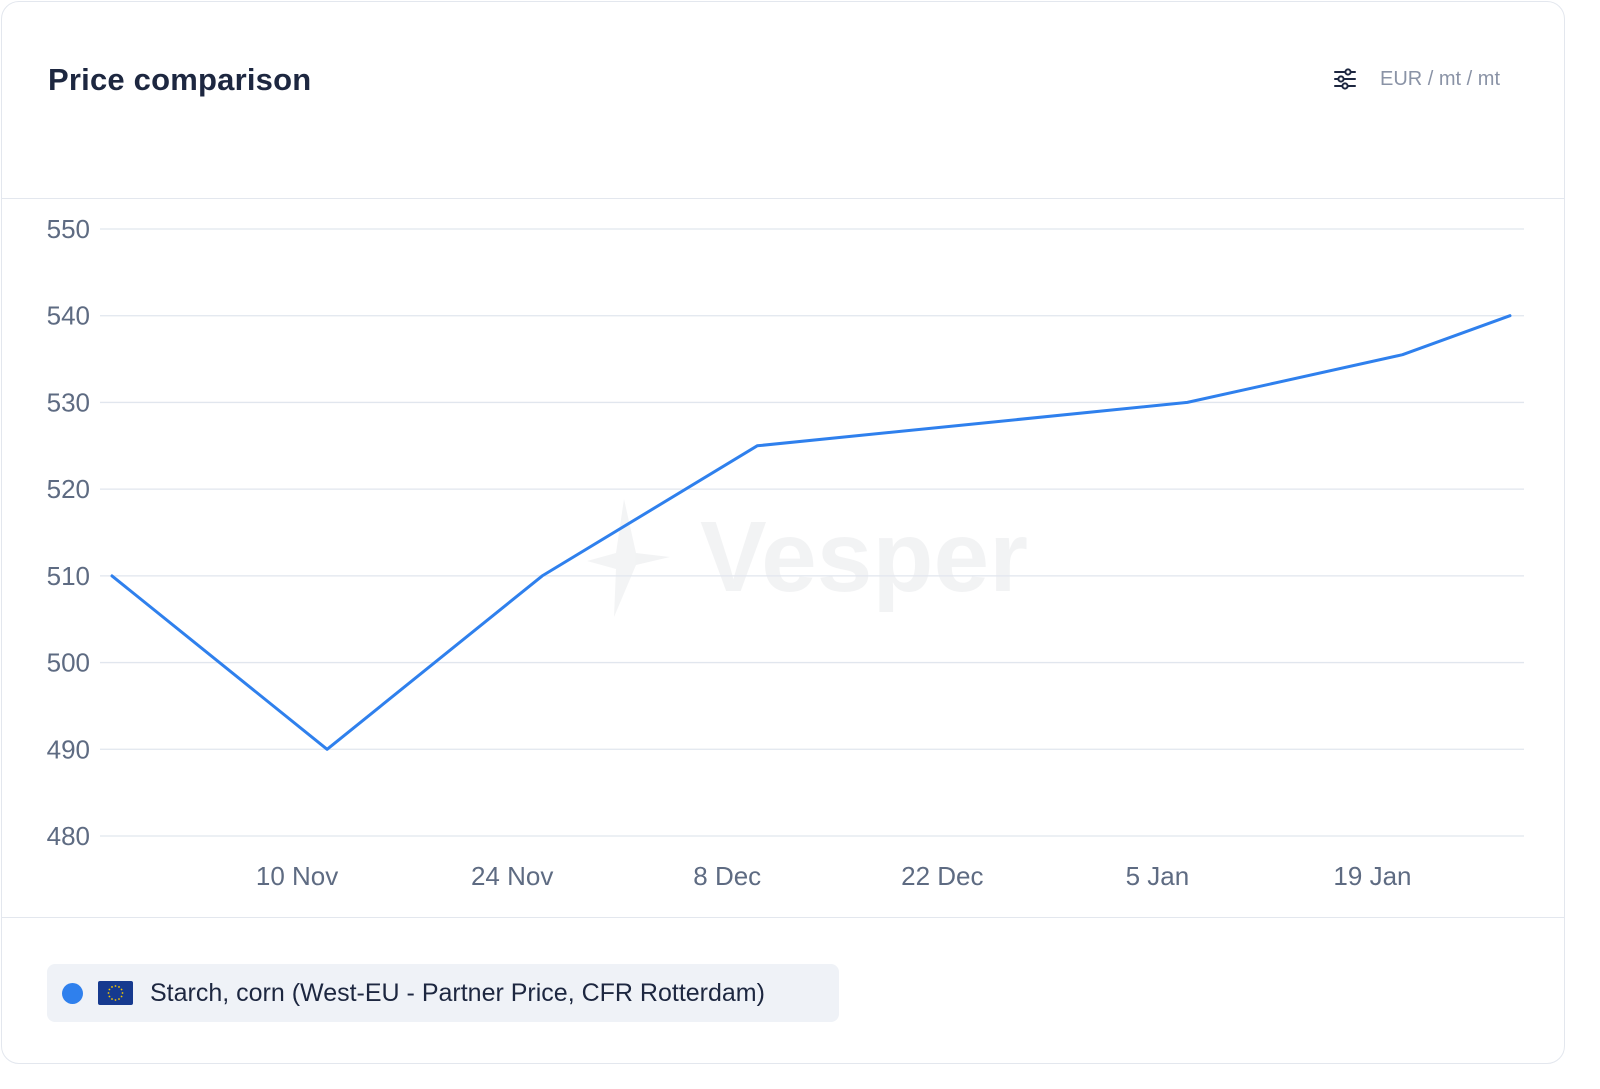 The height and width of the screenshot is (1089, 1600). I want to click on sliders-icon, so click(1345, 79).